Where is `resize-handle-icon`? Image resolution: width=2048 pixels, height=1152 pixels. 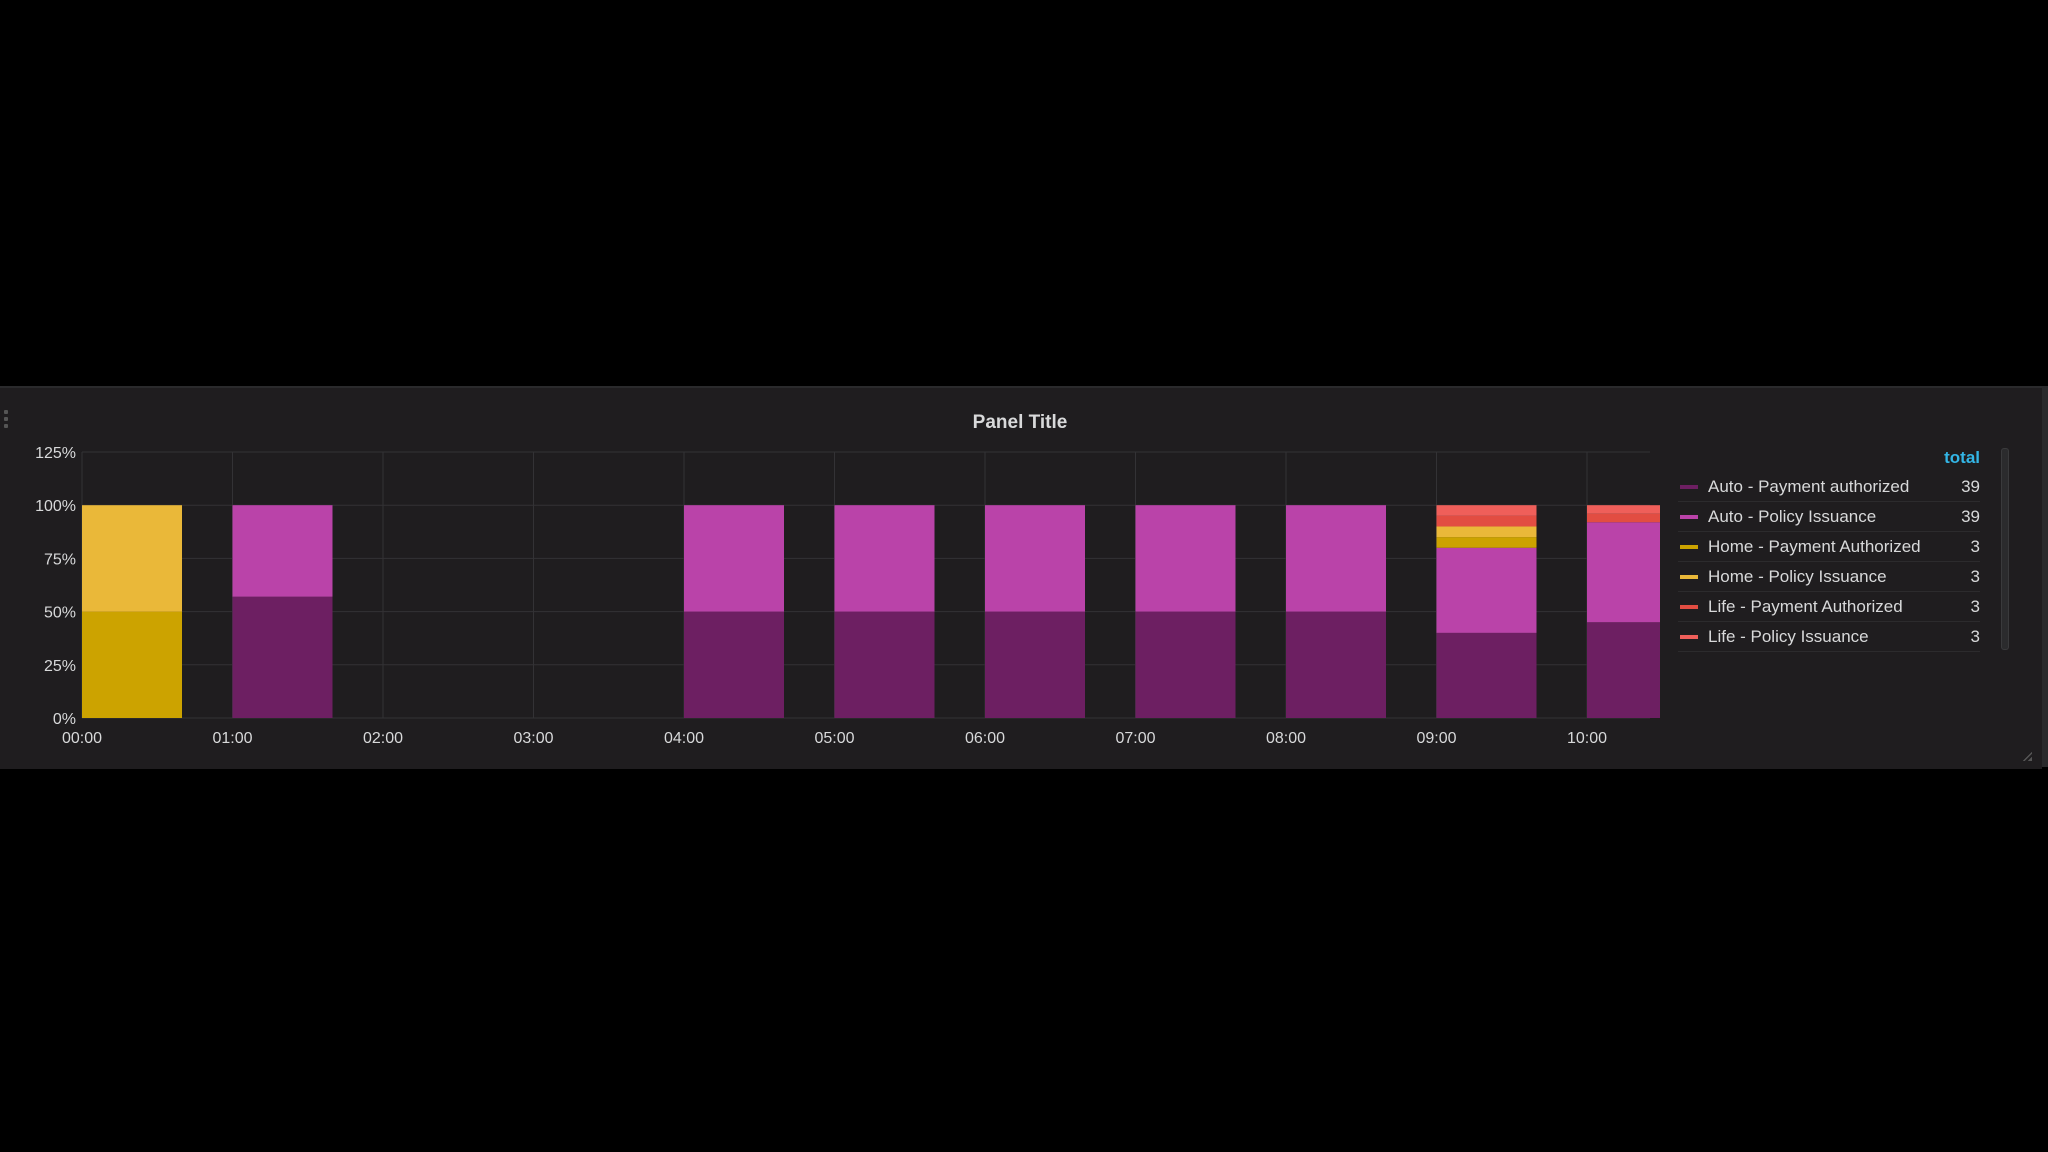 resize-handle-icon is located at coordinates (2027, 756).